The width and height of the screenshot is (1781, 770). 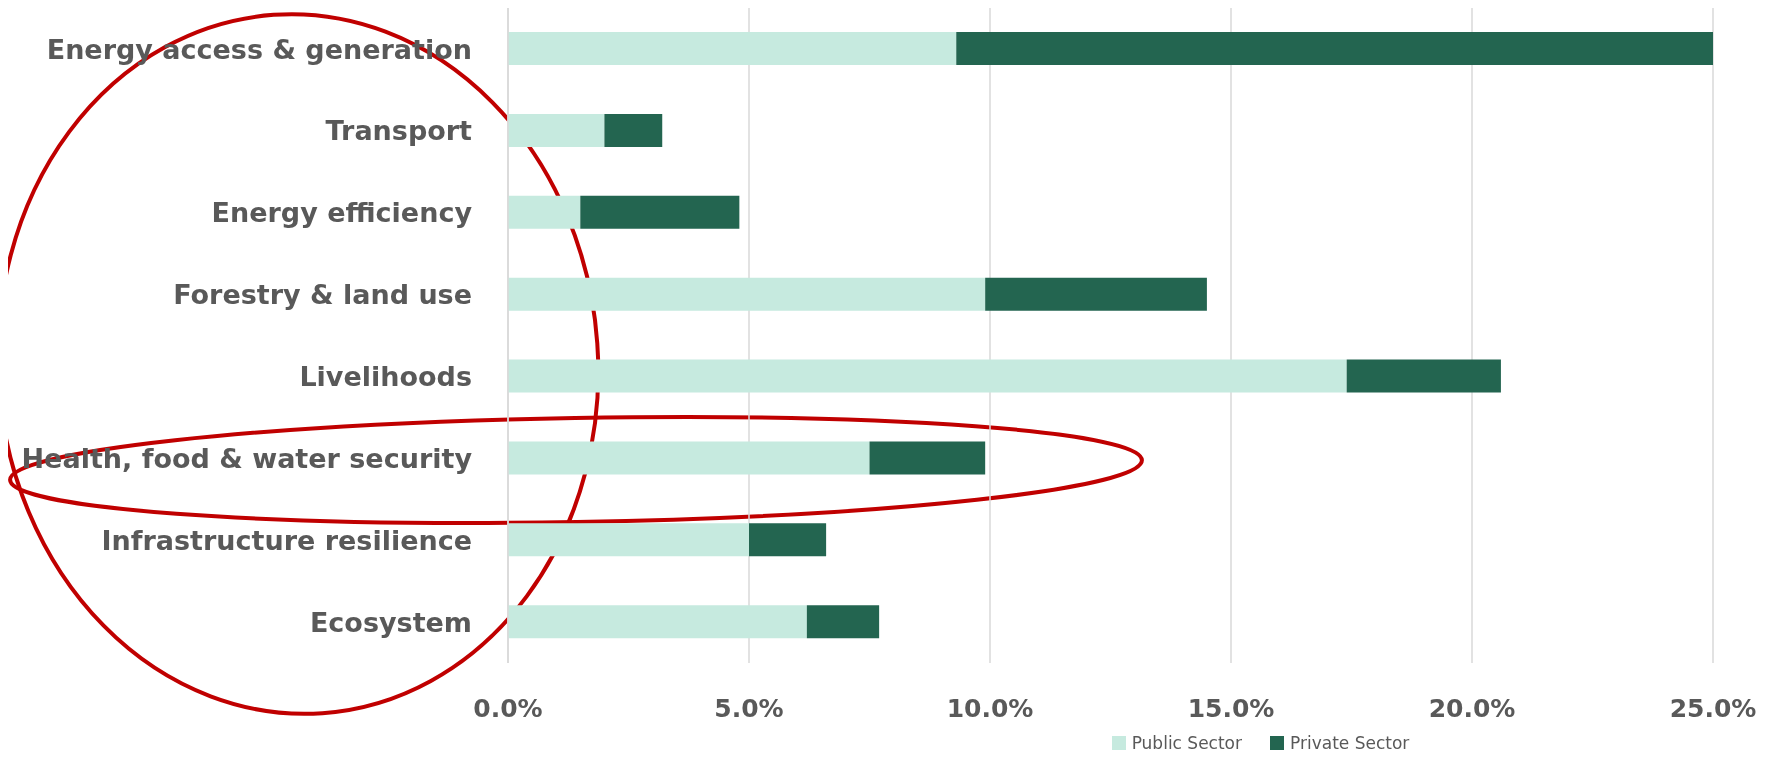 I want to click on y-tick-label: Ecosystem, so click(x=390, y=622).